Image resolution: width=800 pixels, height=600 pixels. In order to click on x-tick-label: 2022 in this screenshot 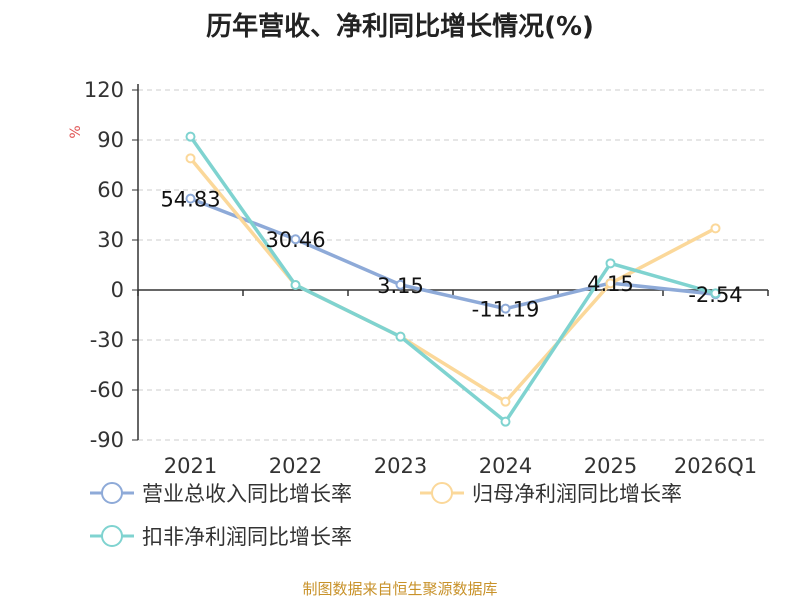, I will do `click(295, 466)`.